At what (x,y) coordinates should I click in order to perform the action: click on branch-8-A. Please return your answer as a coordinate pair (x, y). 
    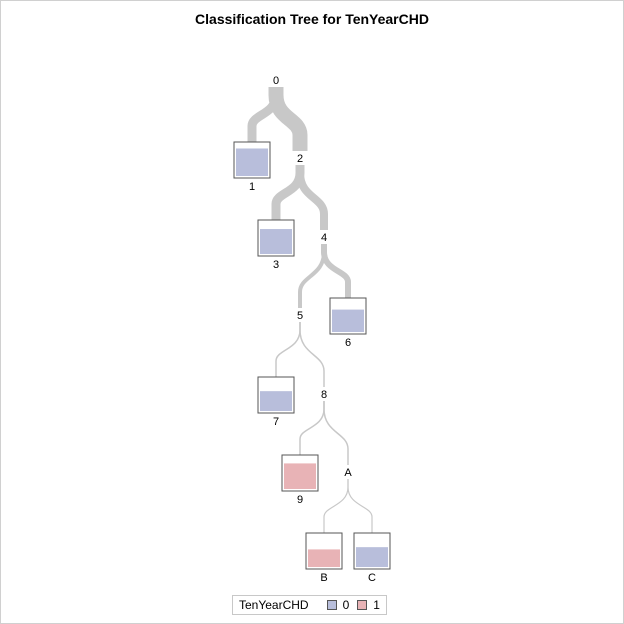
    Looking at the image, I should click on (336, 433).